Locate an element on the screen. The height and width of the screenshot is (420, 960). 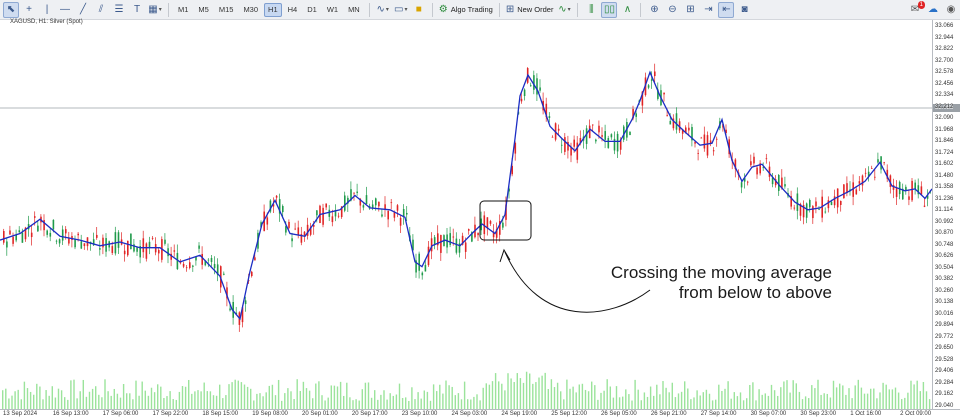
zoom-in-icon: ⊕ is located at coordinates (654, 9).